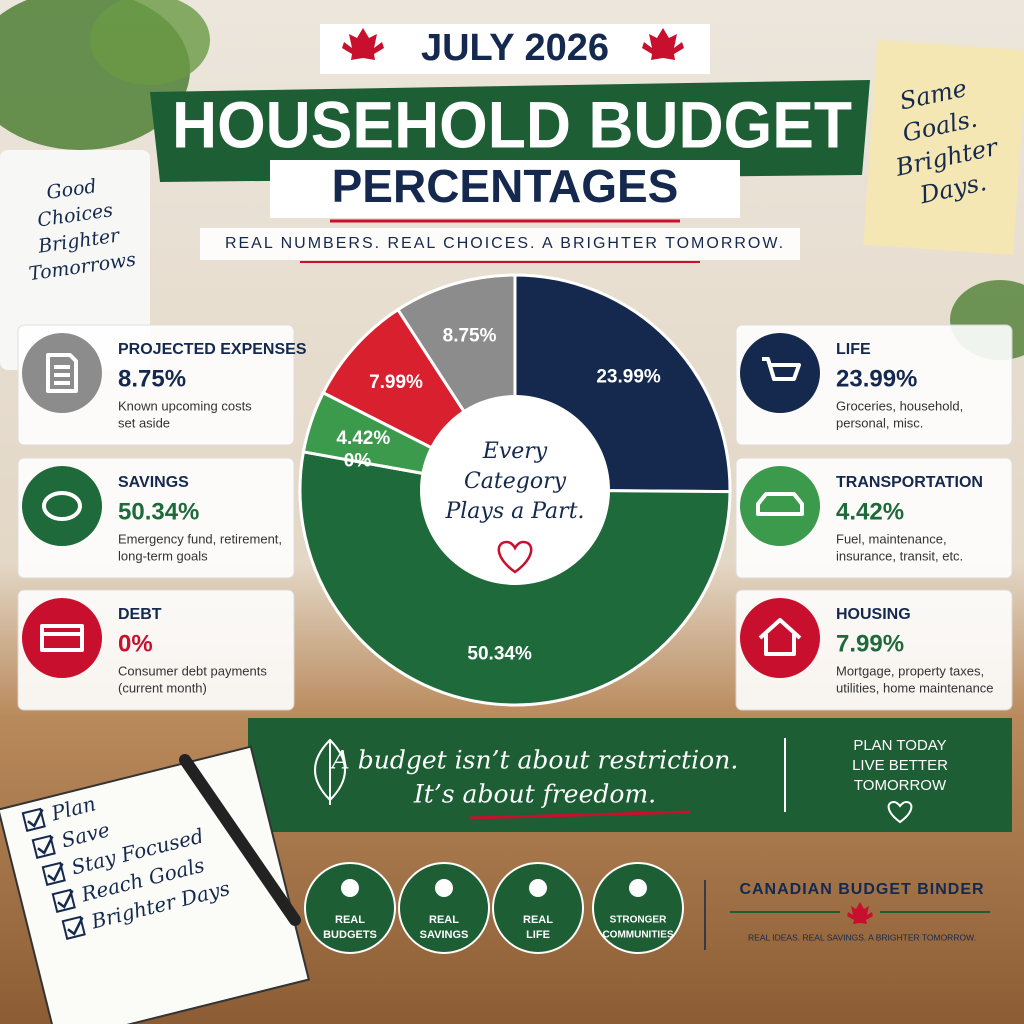 The width and height of the screenshot is (1024, 1024). I want to click on slice-label: 0%, so click(358, 461).